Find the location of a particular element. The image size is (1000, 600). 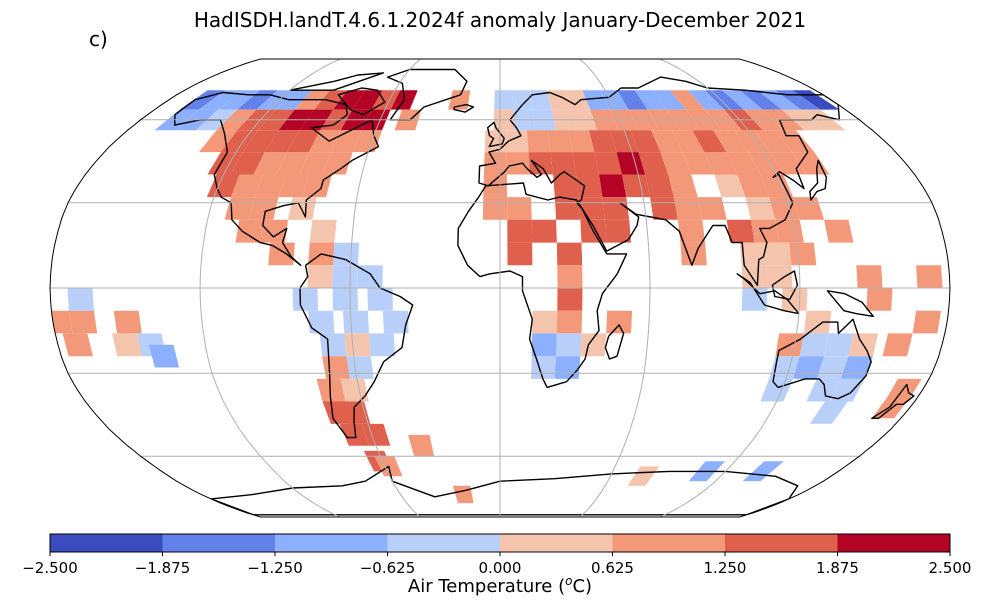

coastline-eurasia is located at coordinates (659, 181).